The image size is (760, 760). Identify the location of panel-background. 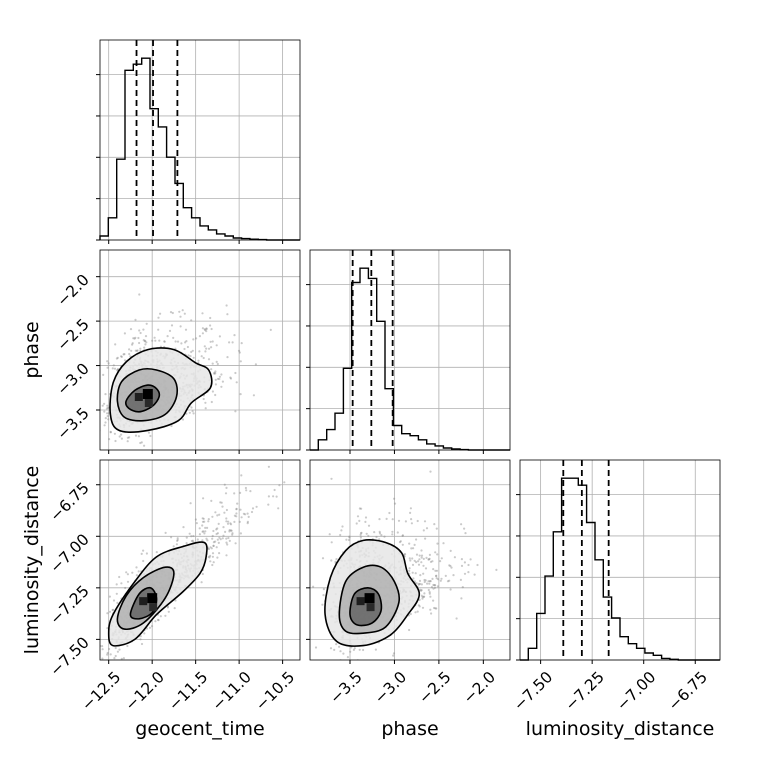
(200, 140).